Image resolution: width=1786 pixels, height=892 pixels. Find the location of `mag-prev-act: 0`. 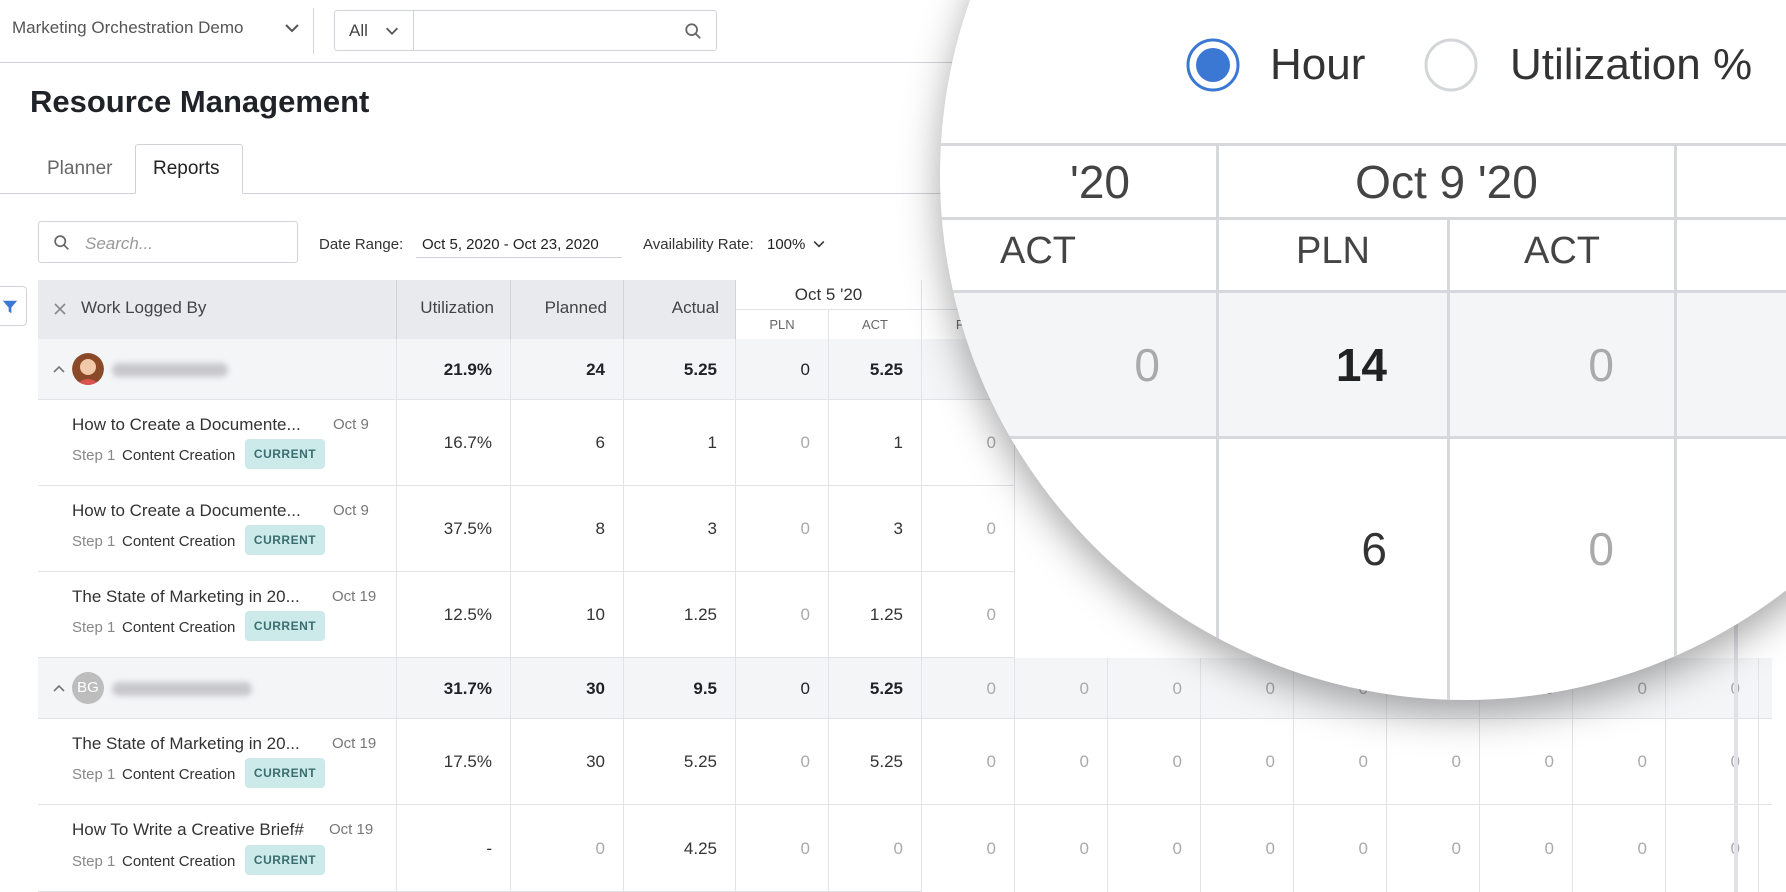

mag-prev-act: 0 is located at coordinates (1147, 365).